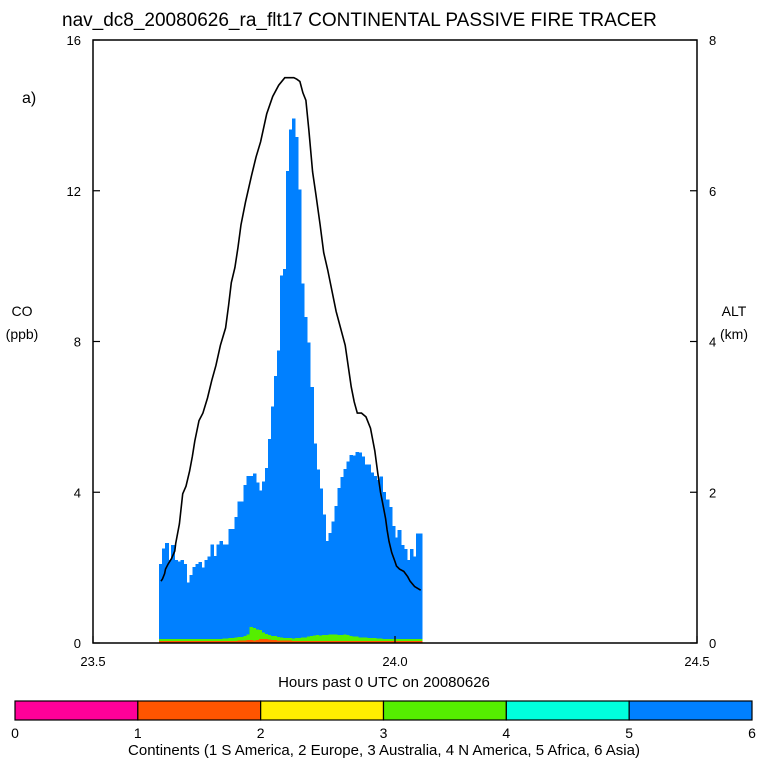 This screenshot has height=768, width=768. I want to click on colorbar-swatch, so click(199, 710).